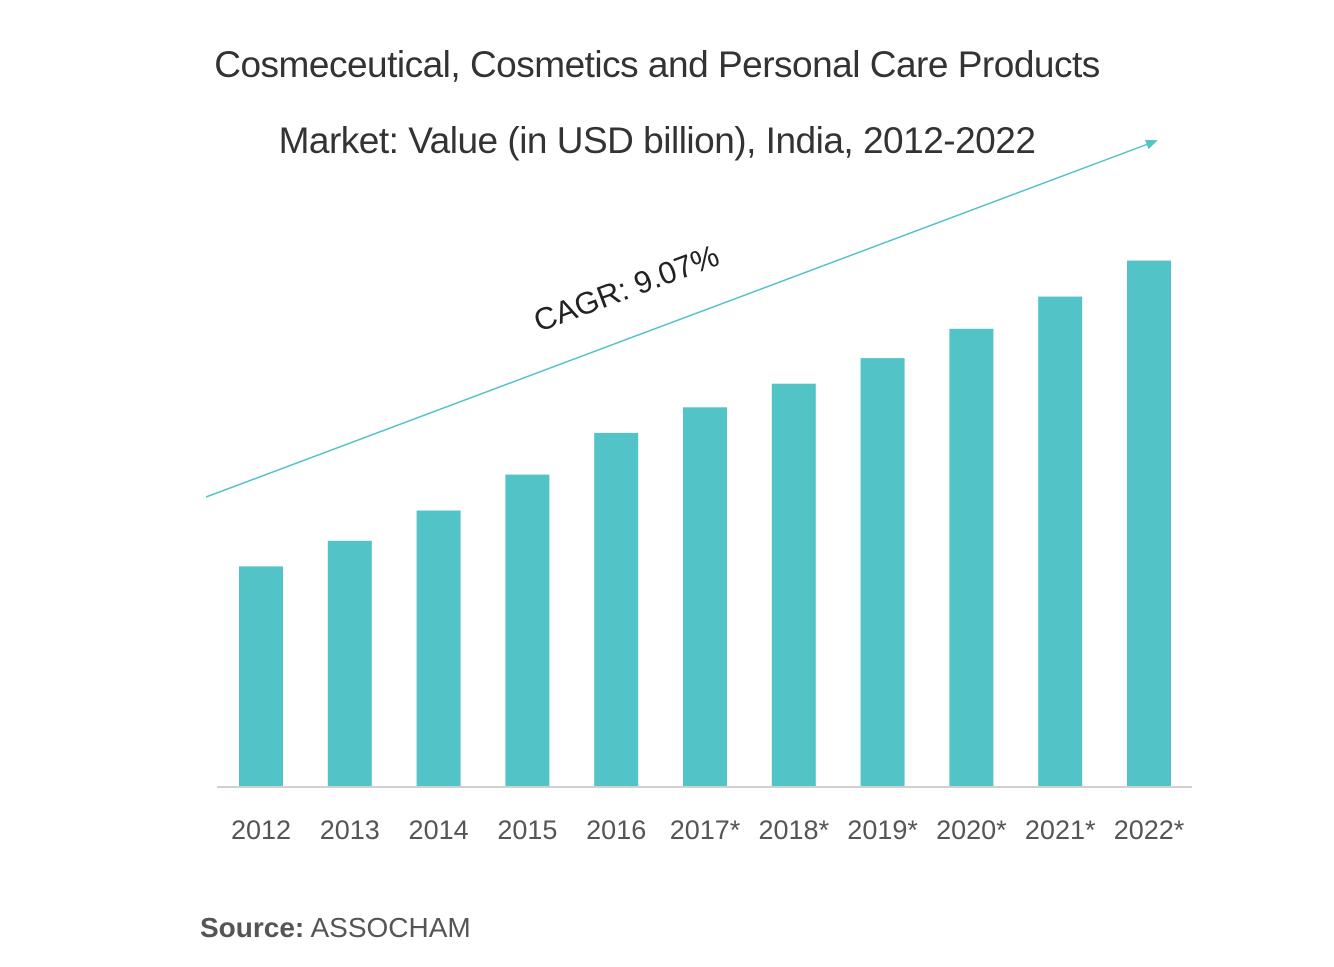 This screenshot has height=967, width=1334. Describe the element at coordinates (882, 572) in the screenshot. I see `bar-2019-forecast` at that location.